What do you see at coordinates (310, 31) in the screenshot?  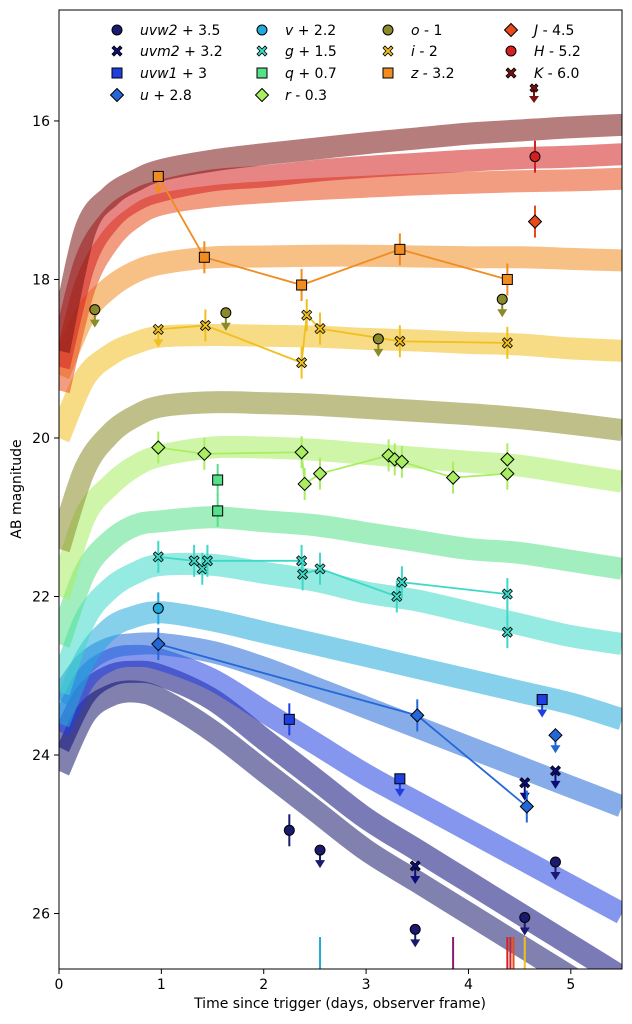 I see `legend-v-2-2-label: v + 2.2` at bounding box center [310, 31].